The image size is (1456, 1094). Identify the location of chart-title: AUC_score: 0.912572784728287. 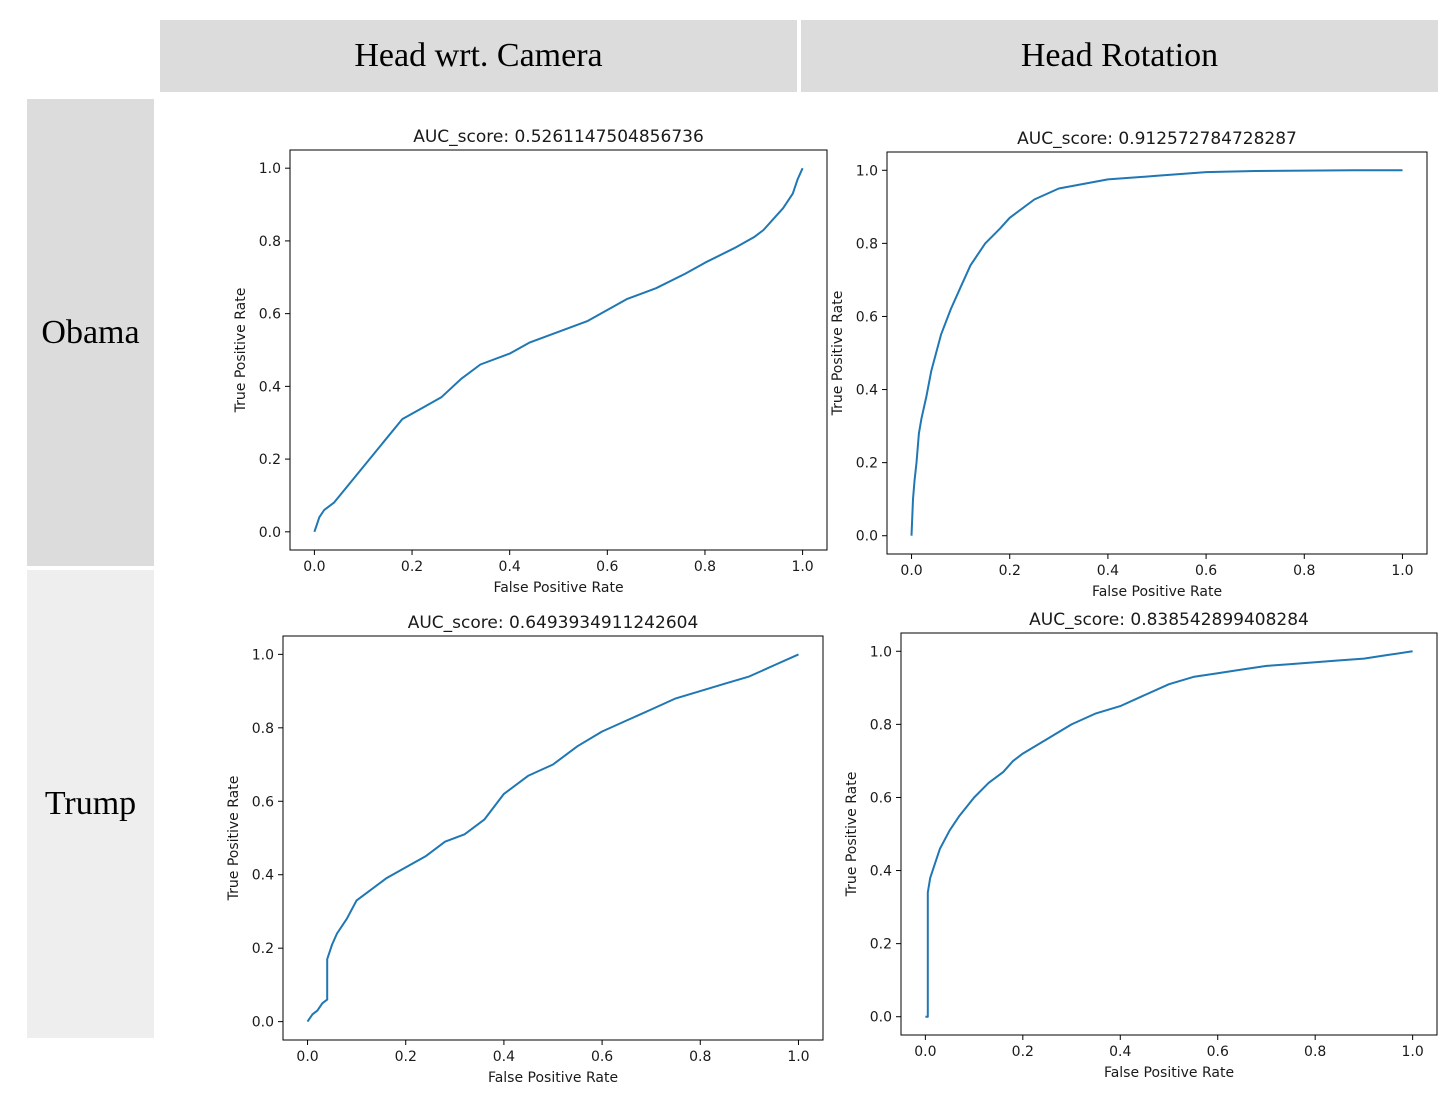
(1157, 139).